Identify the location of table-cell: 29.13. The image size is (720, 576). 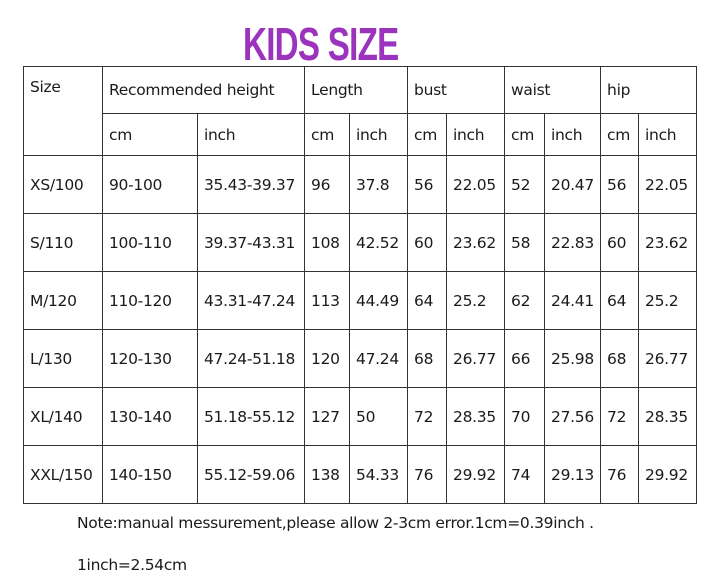
(573, 474).